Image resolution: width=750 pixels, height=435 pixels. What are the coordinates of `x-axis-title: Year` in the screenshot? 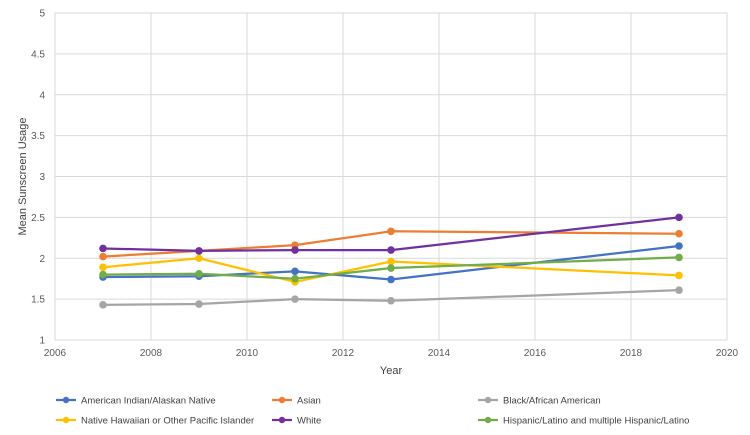 It's located at (391, 371).